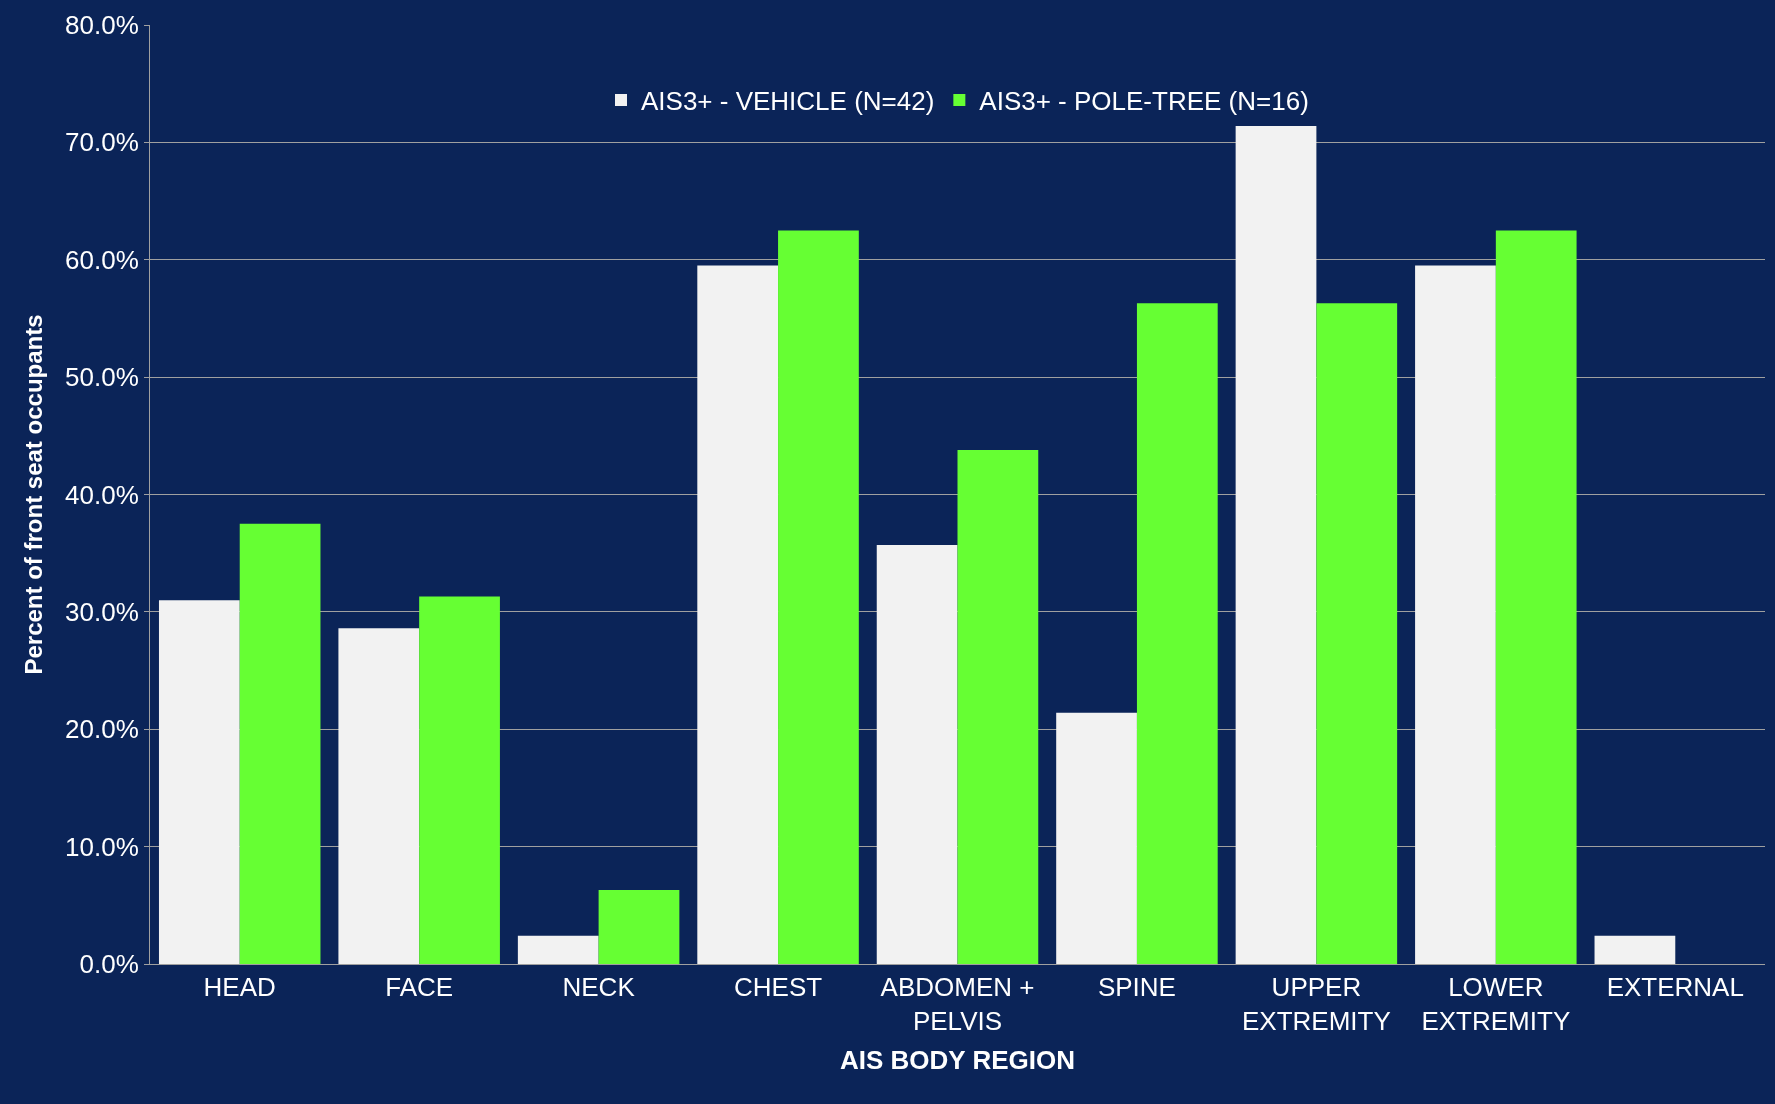 The height and width of the screenshot is (1104, 1775). Describe the element at coordinates (239, 987) in the screenshot. I see `x-tick-label: HEAD` at that location.